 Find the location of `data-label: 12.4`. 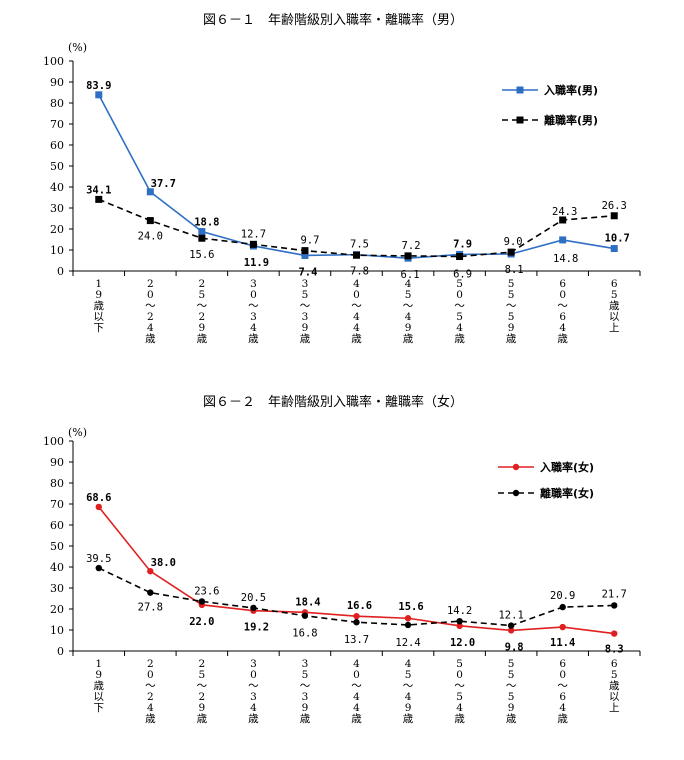

data-label: 12.4 is located at coordinates (407, 643).